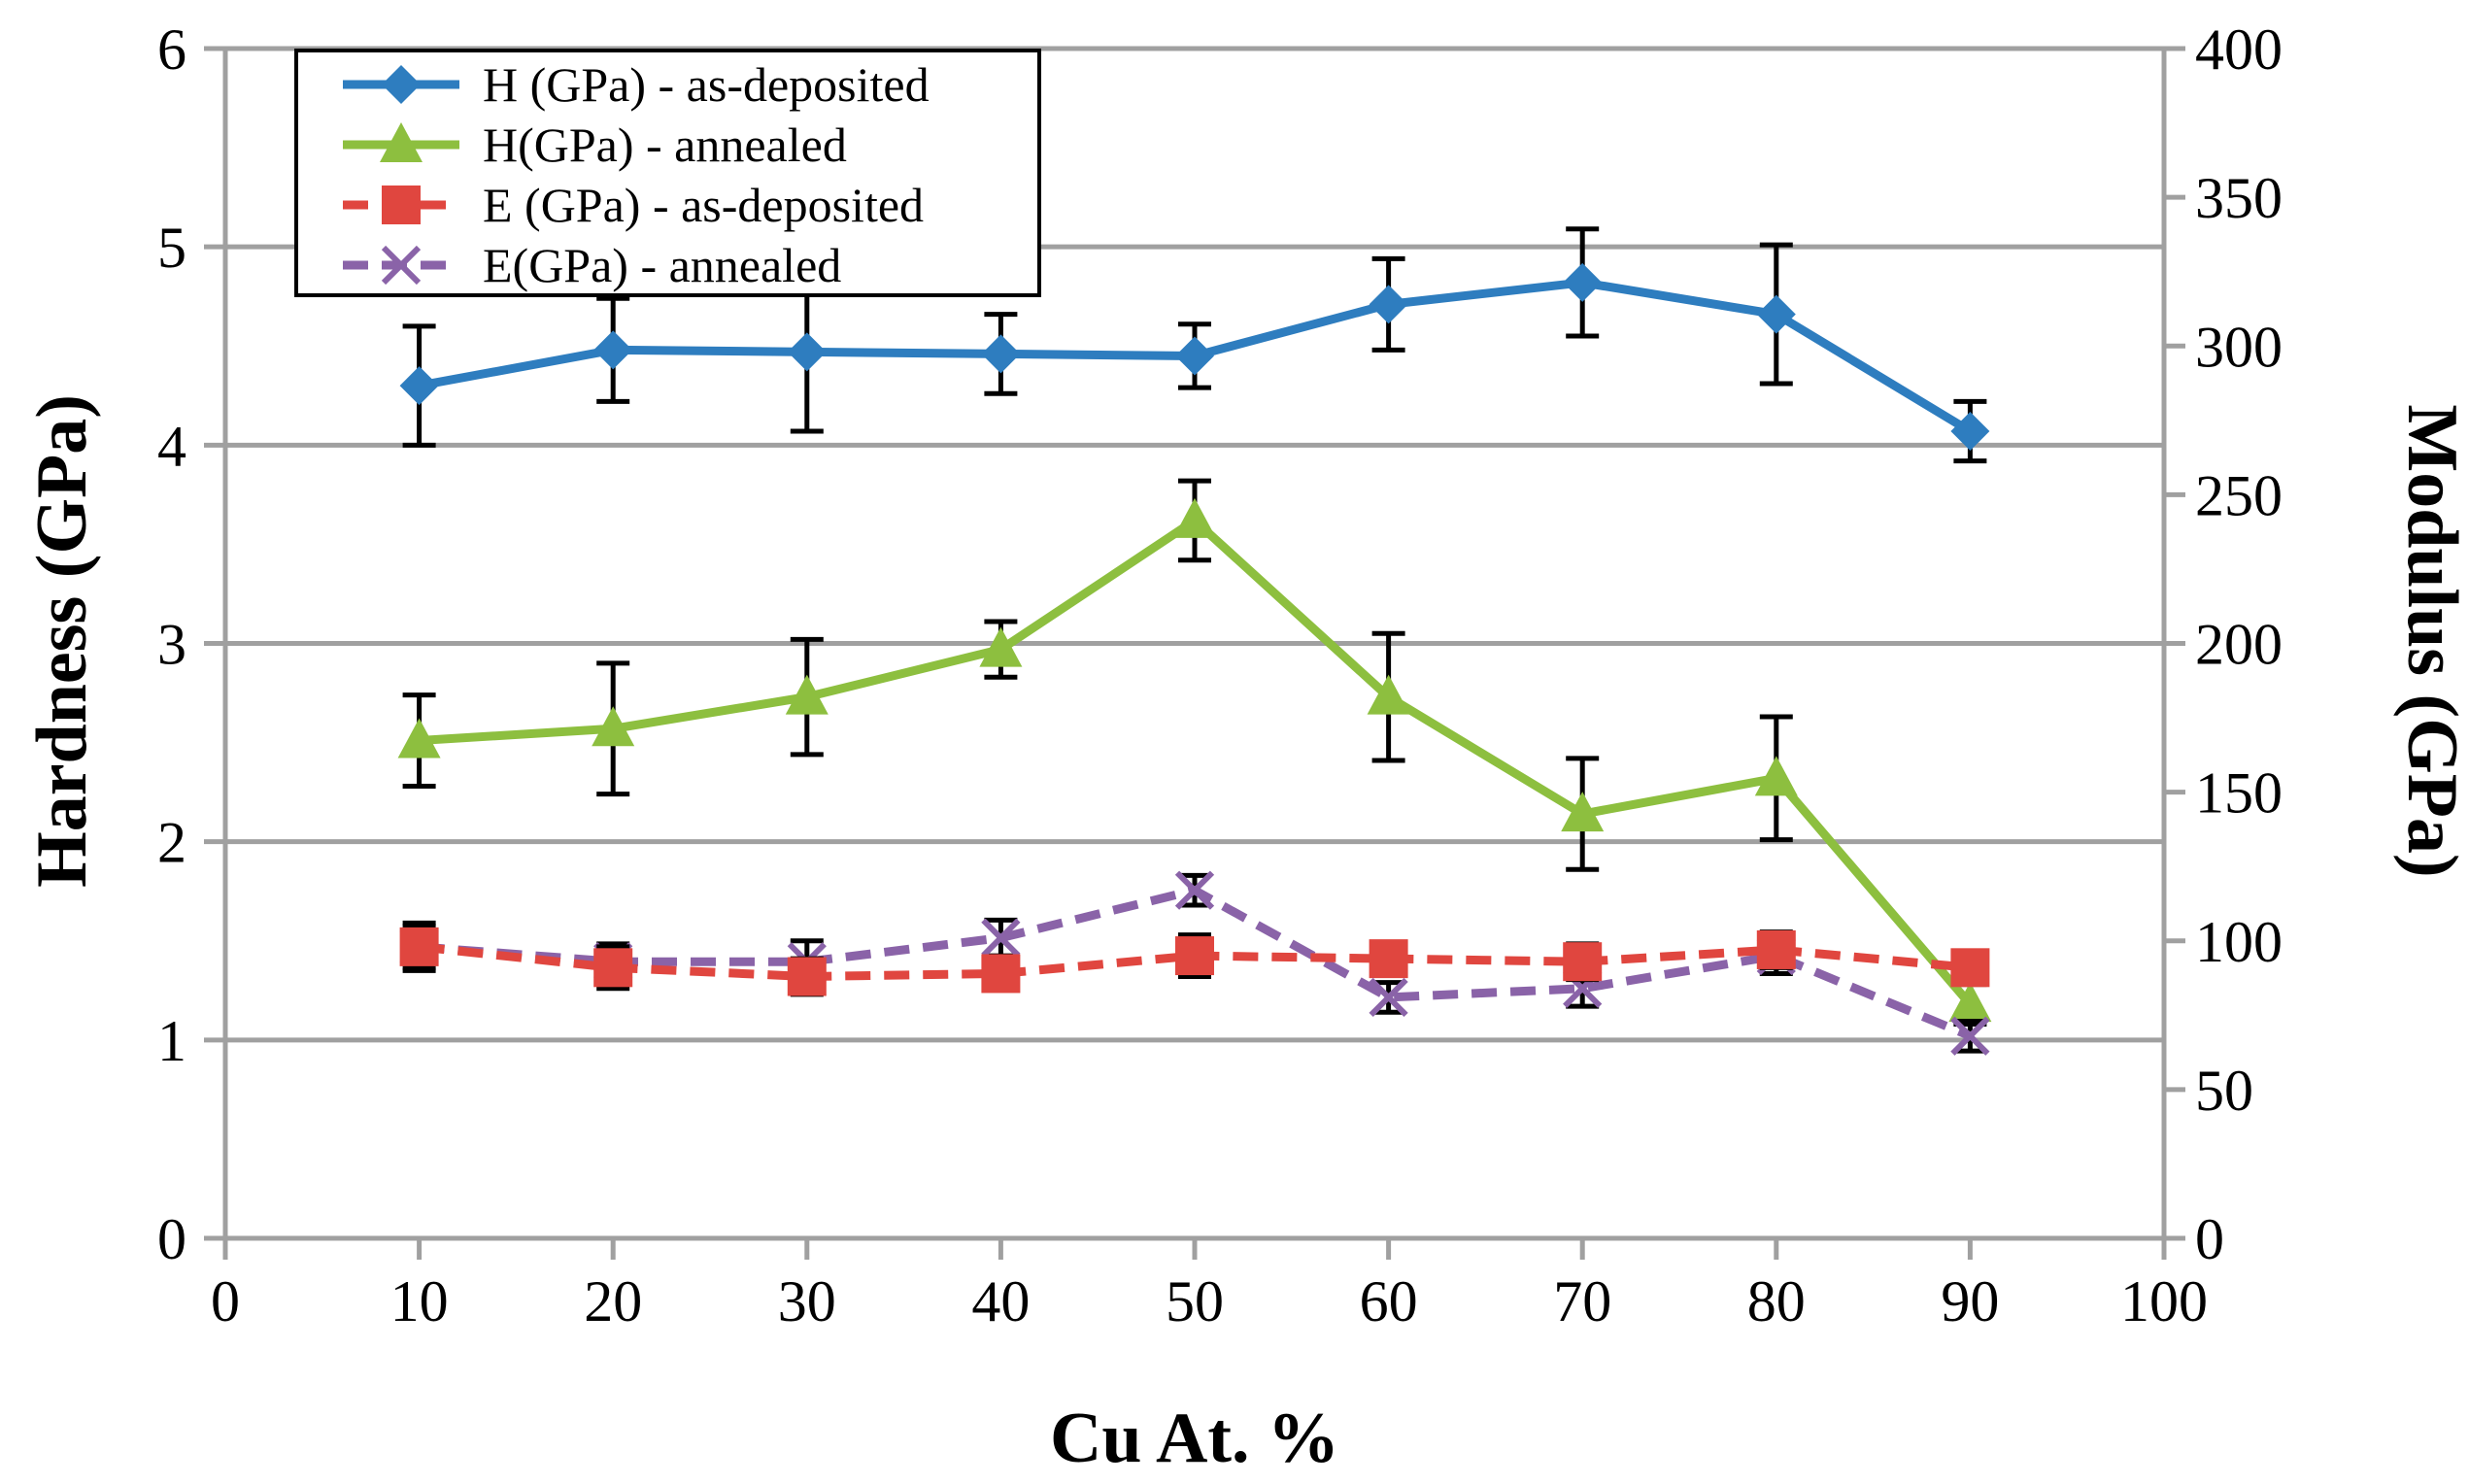  Describe the element at coordinates (2209, 1239) in the screenshot. I see `y2-tick-label-0: 0` at that location.